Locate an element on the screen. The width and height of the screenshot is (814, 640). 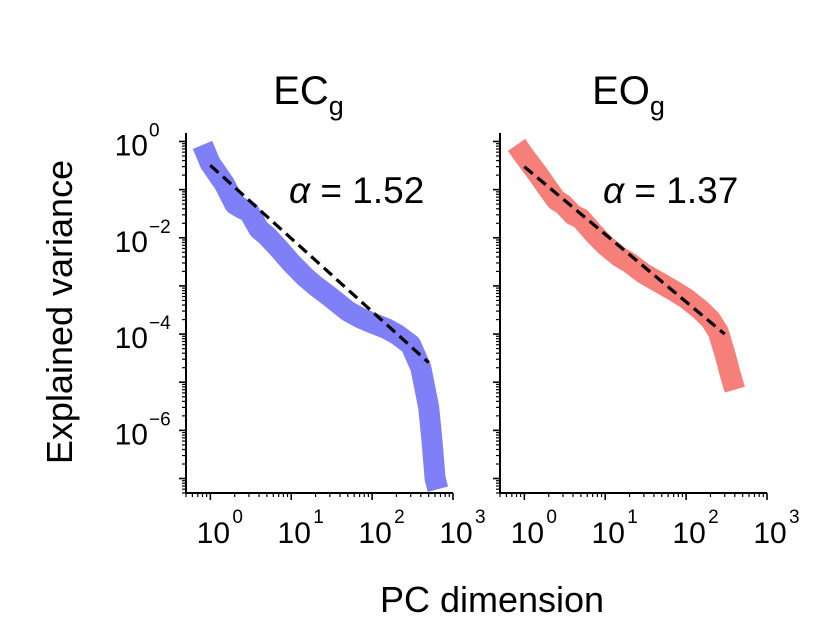
y-tick-exponent: 0 is located at coordinates (154, 130).